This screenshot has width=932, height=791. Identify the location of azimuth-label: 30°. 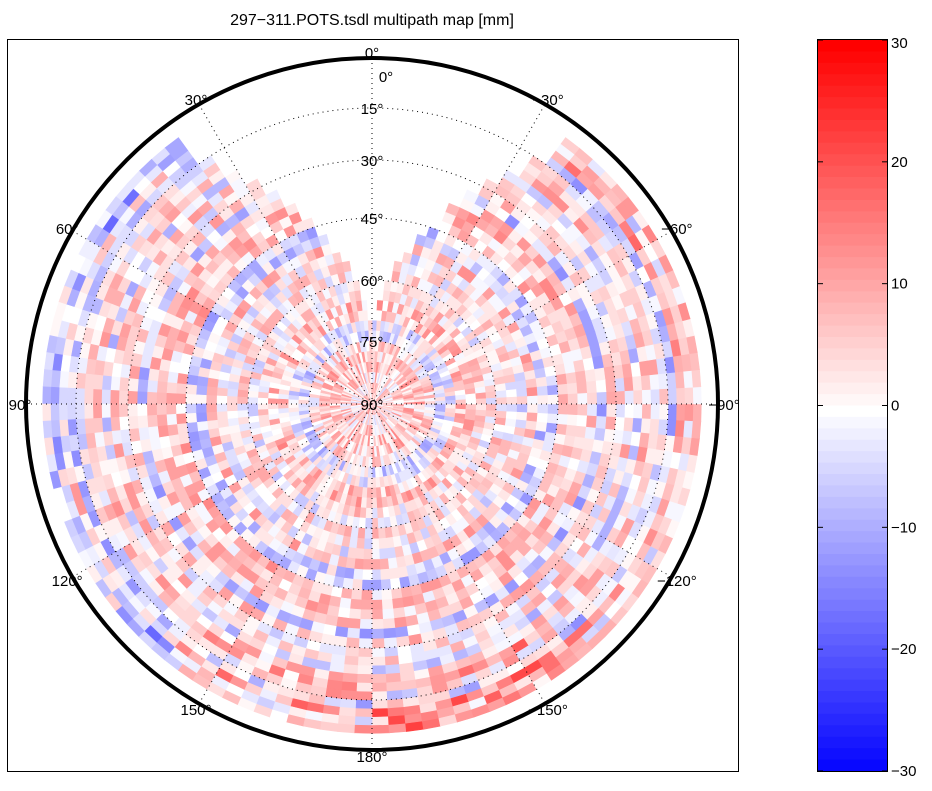
(196, 100).